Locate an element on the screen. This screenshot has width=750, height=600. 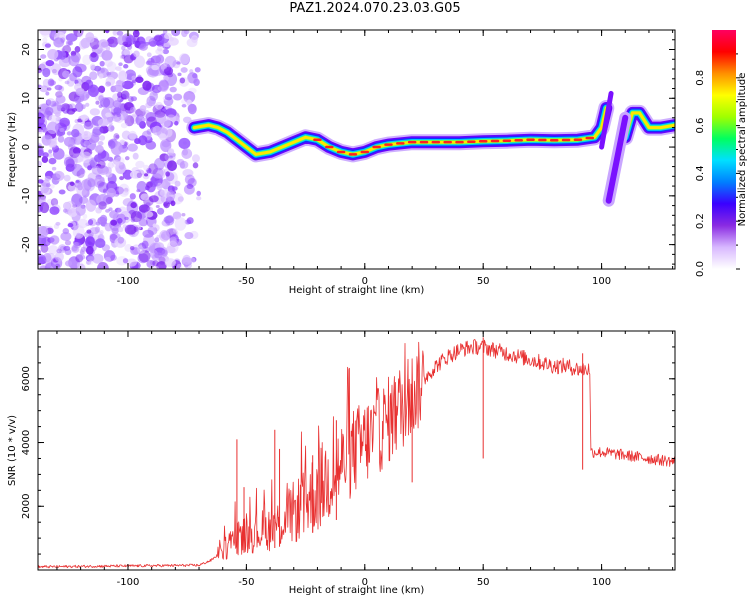
noise-cloud is located at coordinates (120, 149).